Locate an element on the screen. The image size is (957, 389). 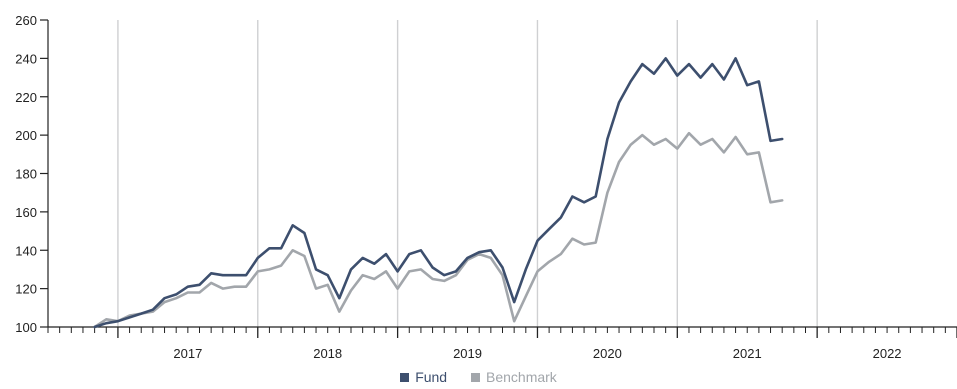
x-axis: 2017 2018 2019 2020 2021 2022 is located at coordinates (502, 343).